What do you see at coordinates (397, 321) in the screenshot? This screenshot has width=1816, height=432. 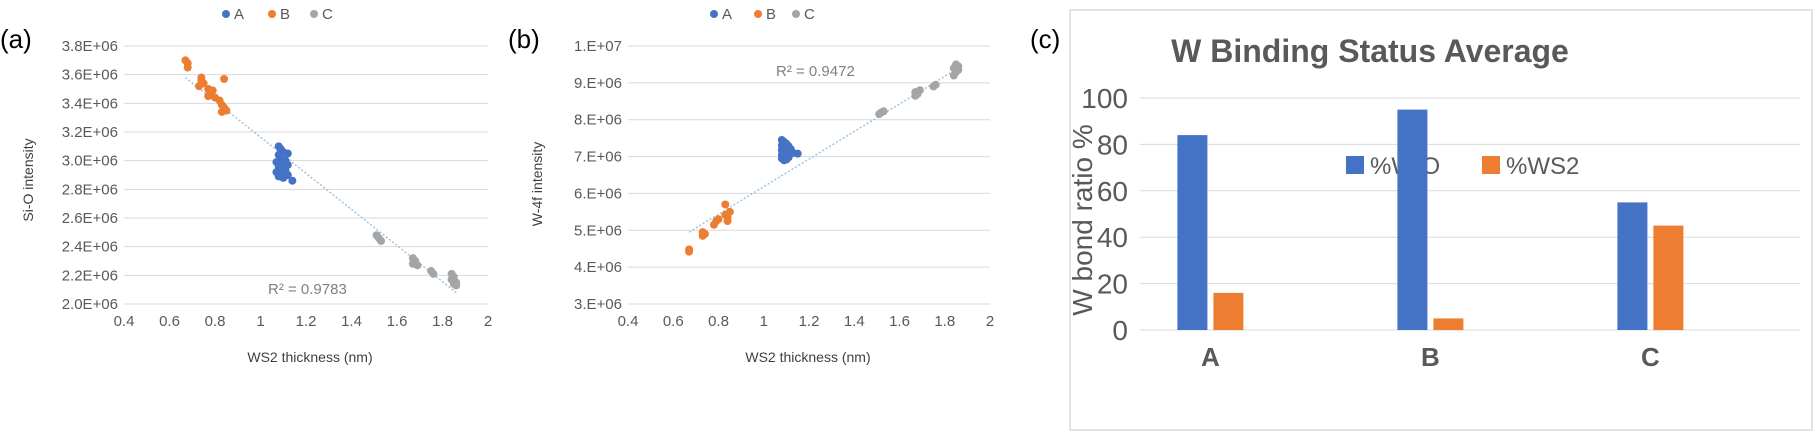 I see `x-tick-label-a: 1.6` at bounding box center [397, 321].